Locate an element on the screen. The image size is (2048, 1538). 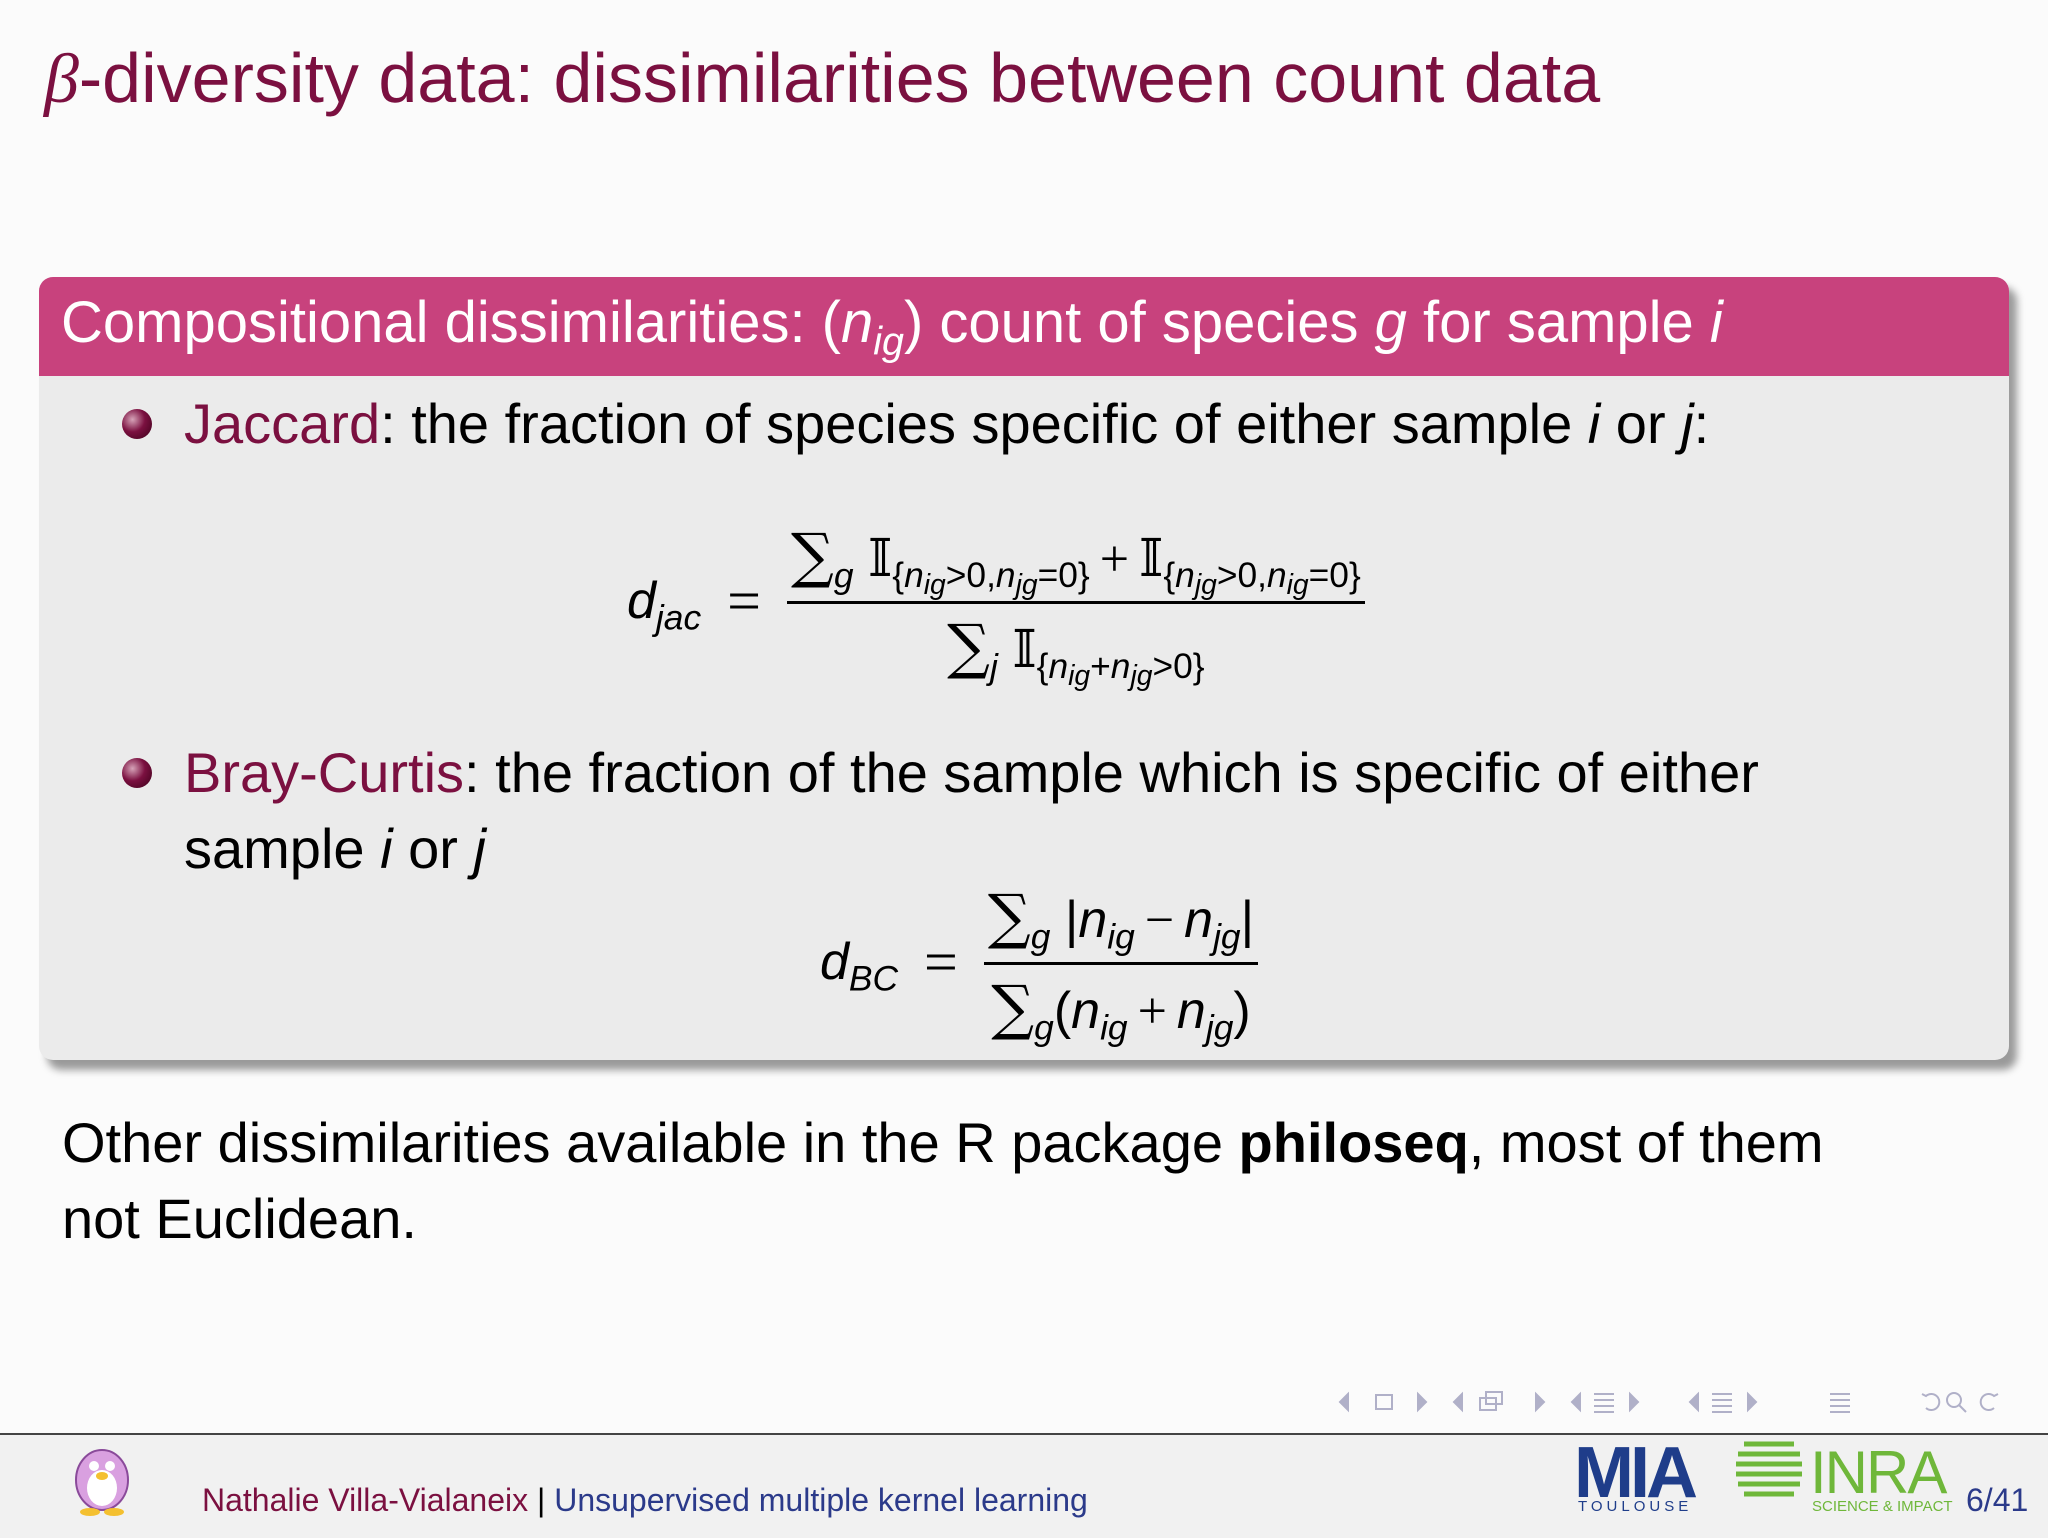
numerator: ∑g 𝕀{nig>0,njg=0} + 𝕀{njg>0,nig=0} is located at coordinates (1075, 562).